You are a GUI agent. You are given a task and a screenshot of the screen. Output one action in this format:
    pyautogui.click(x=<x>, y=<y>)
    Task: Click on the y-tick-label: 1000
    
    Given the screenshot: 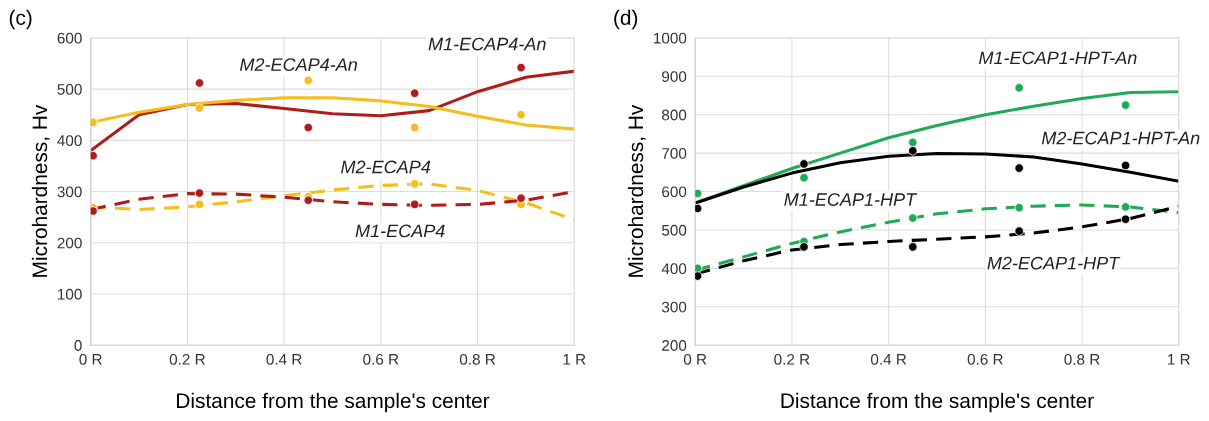 What is the action you would take?
    pyautogui.click(x=670, y=38)
    